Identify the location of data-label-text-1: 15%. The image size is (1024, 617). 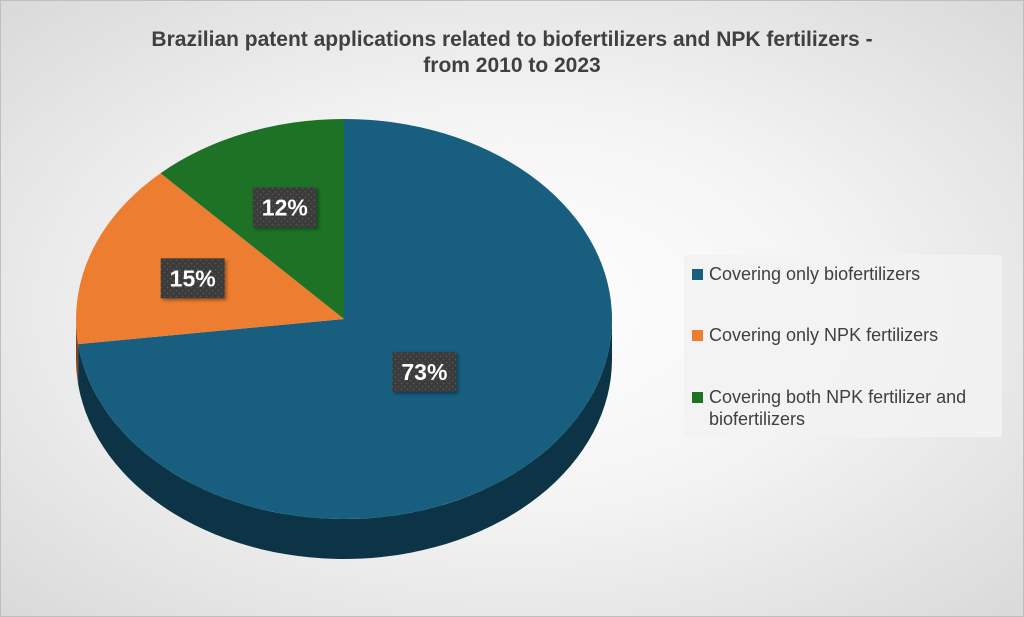
(193, 278).